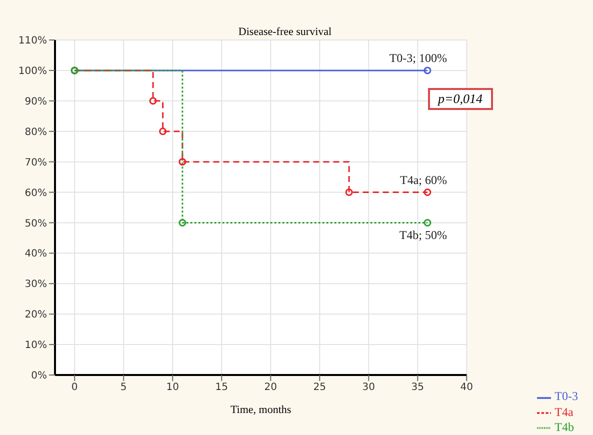  What do you see at coordinates (172, 388) in the screenshot?
I see `x-tick-label: 10` at bounding box center [172, 388].